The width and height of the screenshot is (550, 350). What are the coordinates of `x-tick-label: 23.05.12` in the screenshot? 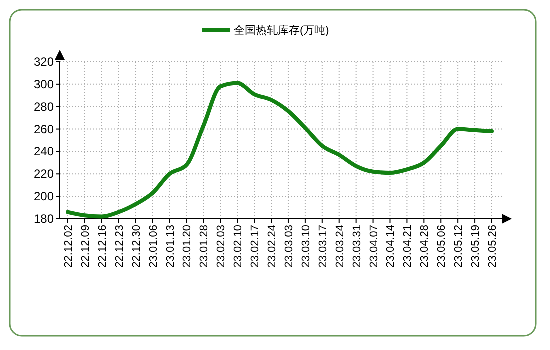 It's located at (459, 246).